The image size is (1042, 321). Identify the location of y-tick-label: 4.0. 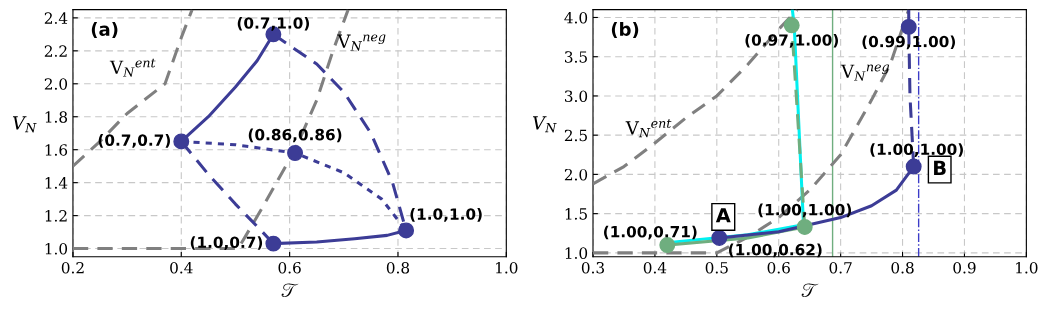
(576, 17).